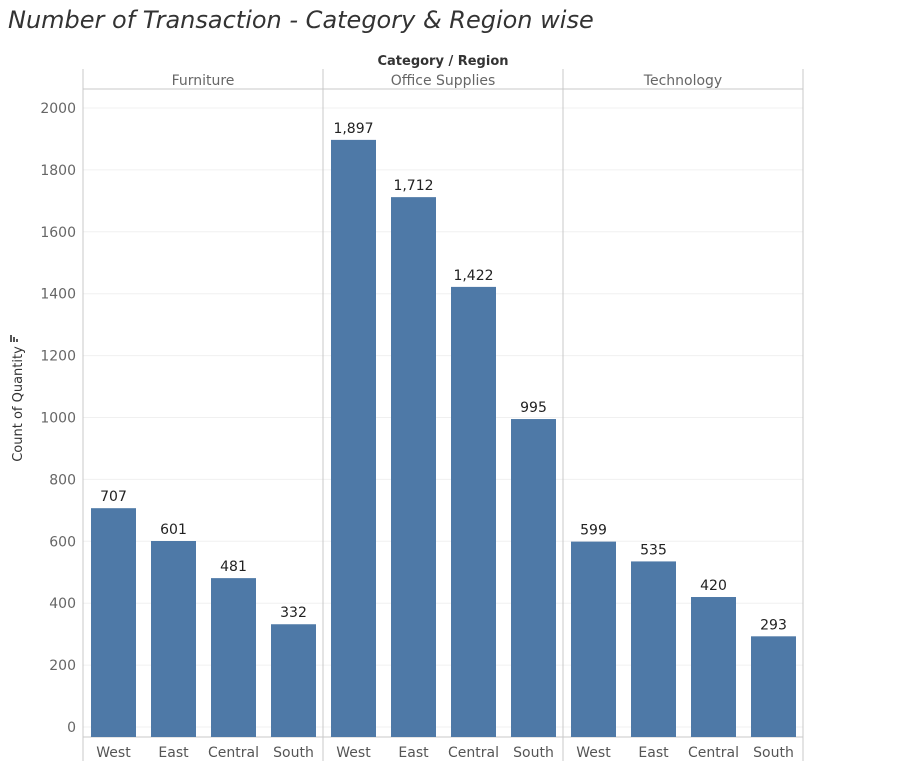 The width and height of the screenshot is (912, 771). I want to click on category-label: Office Supplies, so click(443, 81).